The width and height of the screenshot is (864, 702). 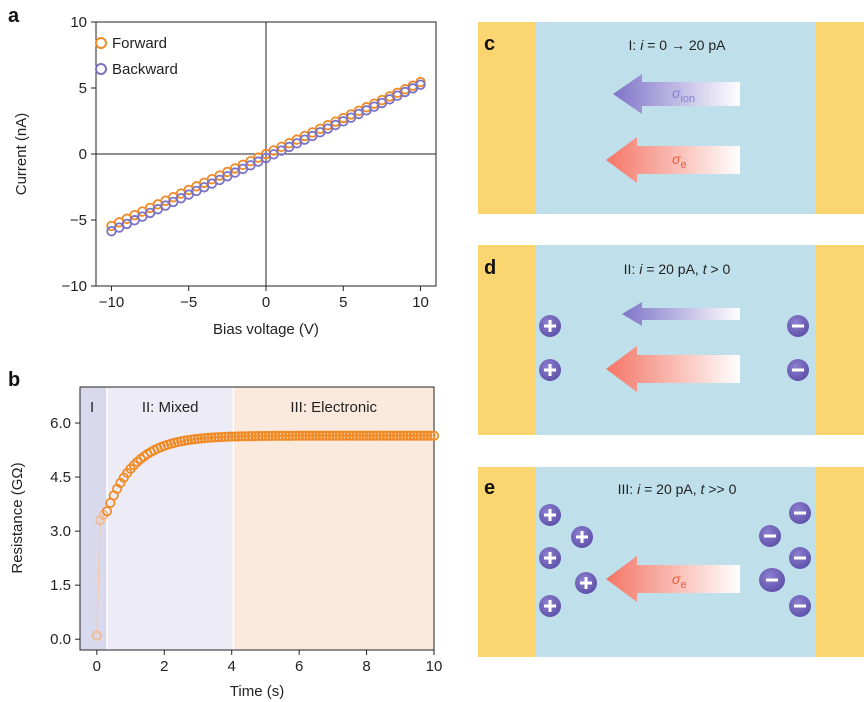 What do you see at coordinates (60, 639) in the screenshot?
I see `y-tick-label: 0.0` at bounding box center [60, 639].